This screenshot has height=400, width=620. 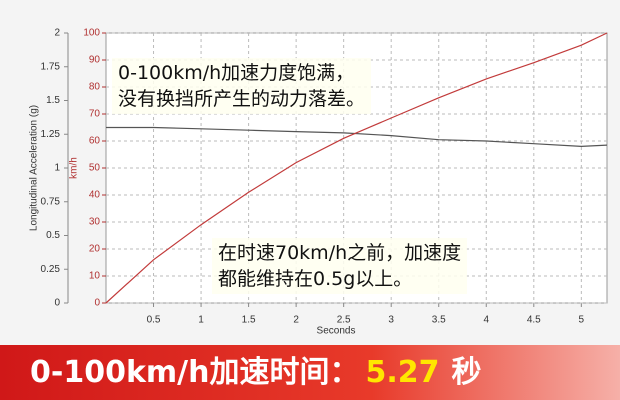 I want to click on annotation-line: 没有换挡所产生的动力落差。, so click(x=242, y=99).